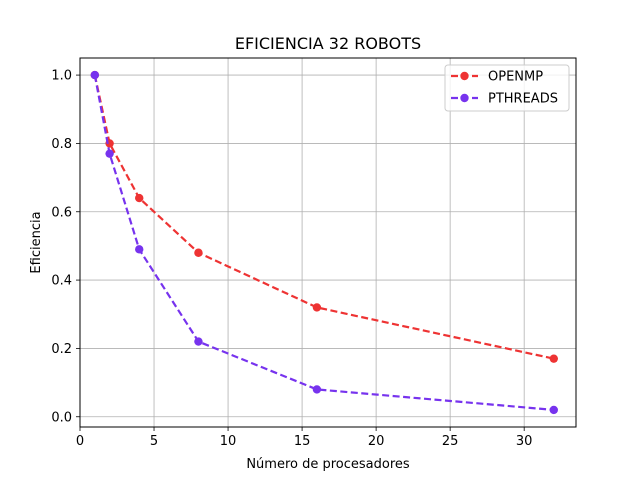 Image resolution: width=640 pixels, height=480 pixels. I want to click on x-tick-label: 25, so click(450, 441).